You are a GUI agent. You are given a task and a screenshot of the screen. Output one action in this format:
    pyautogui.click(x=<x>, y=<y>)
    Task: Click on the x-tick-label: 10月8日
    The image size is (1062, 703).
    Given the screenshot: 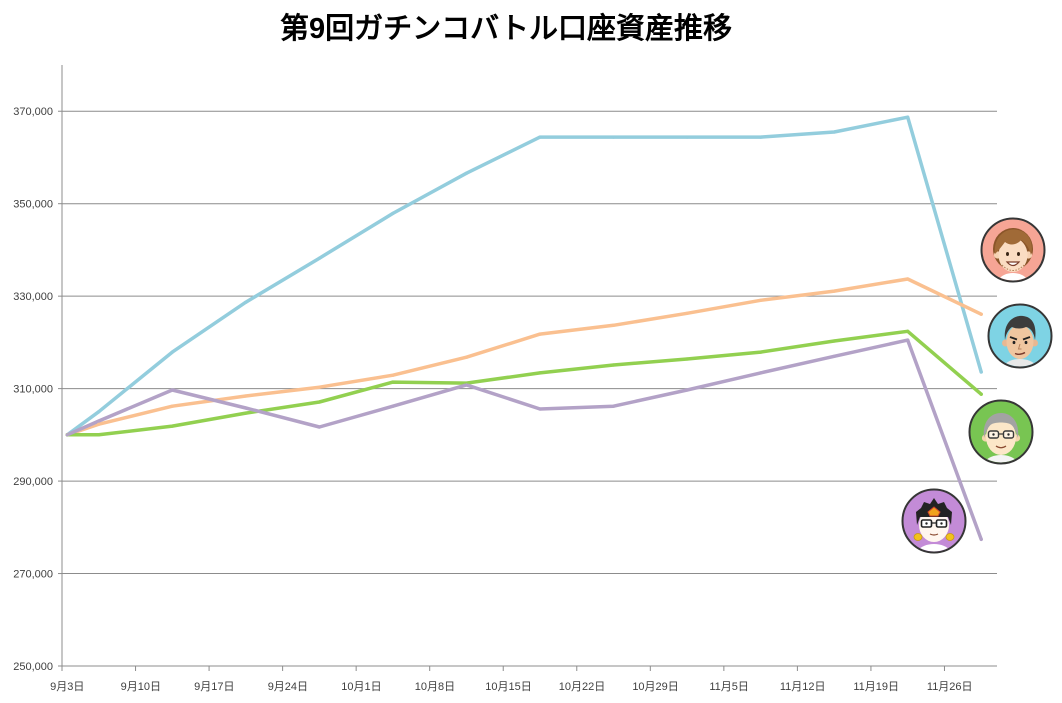 What is the action you would take?
    pyautogui.click(x=435, y=687)
    